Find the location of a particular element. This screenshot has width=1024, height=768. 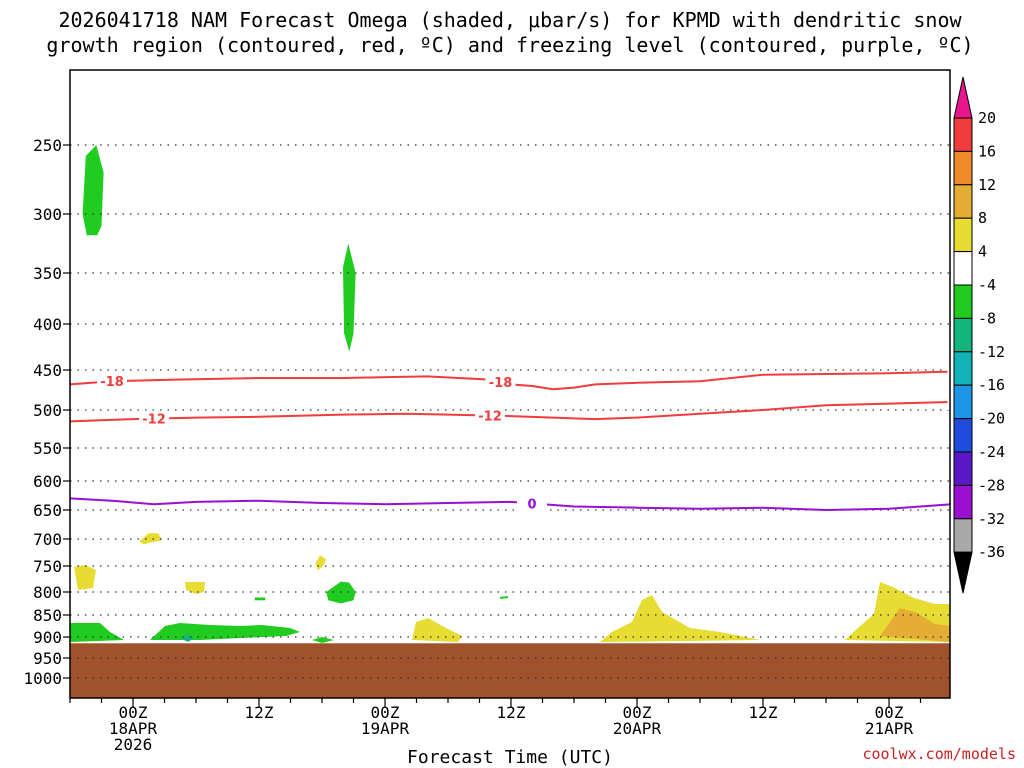

colorbar-label-20: 20 is located at coordinates (987, 118).